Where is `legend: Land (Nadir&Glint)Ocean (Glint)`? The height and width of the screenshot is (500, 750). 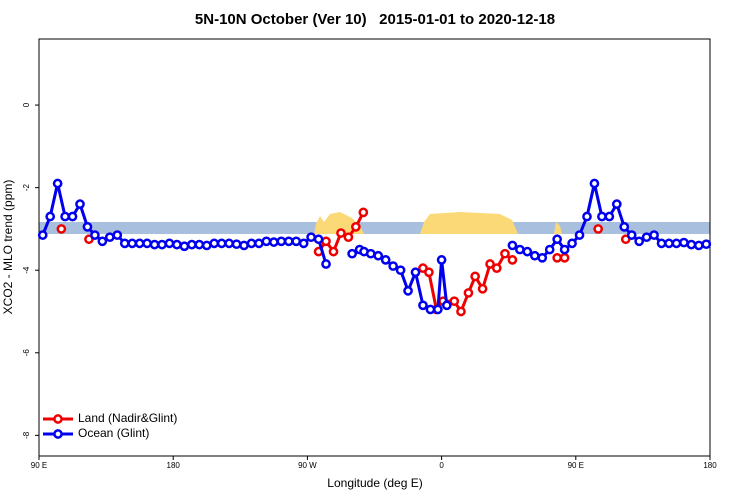 legend: Land (Nadir&Glint)Ocean (Glint) is located at coordinates (110, 425).